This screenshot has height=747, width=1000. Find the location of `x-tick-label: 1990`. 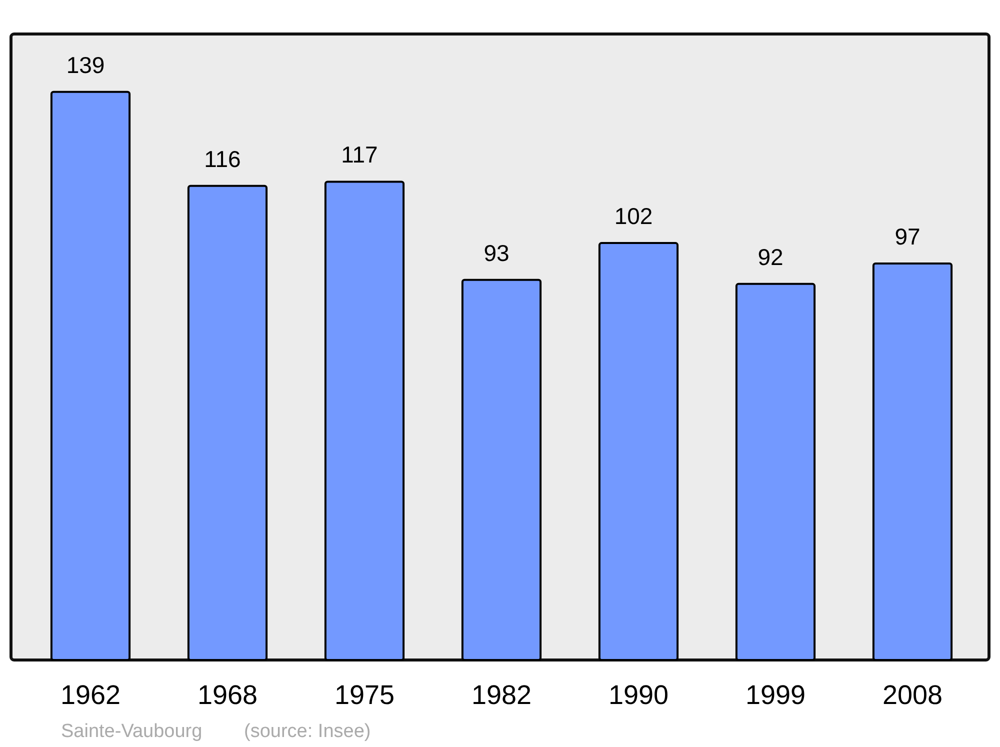

x-tick-label: 1990 is located at coordinates (638, 695).